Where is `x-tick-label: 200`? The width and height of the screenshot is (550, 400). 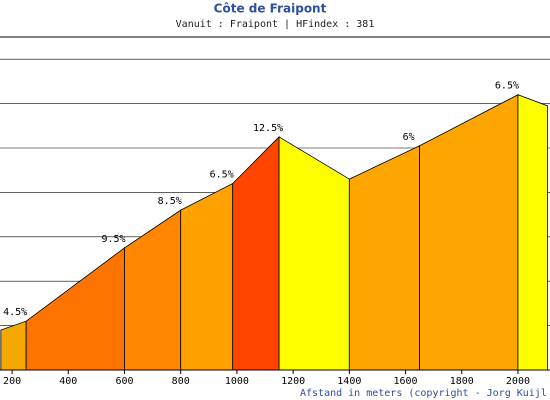
x-tick-label: 200 is located at coordinates (12, 381).